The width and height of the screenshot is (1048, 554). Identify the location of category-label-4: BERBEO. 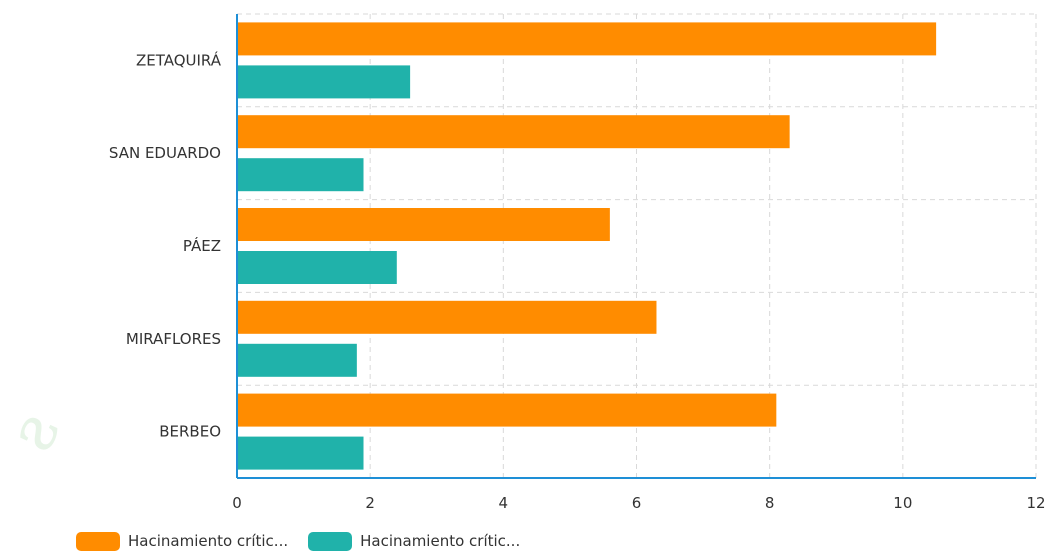
(190, 432).